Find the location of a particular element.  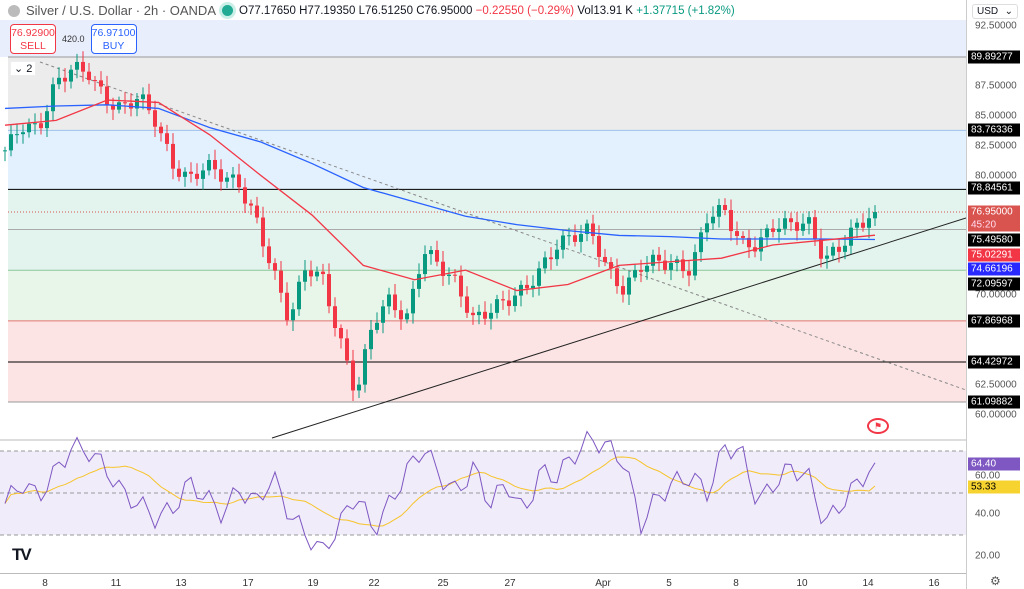

price-label: 78.84561 is located at coordinates (994, 188).